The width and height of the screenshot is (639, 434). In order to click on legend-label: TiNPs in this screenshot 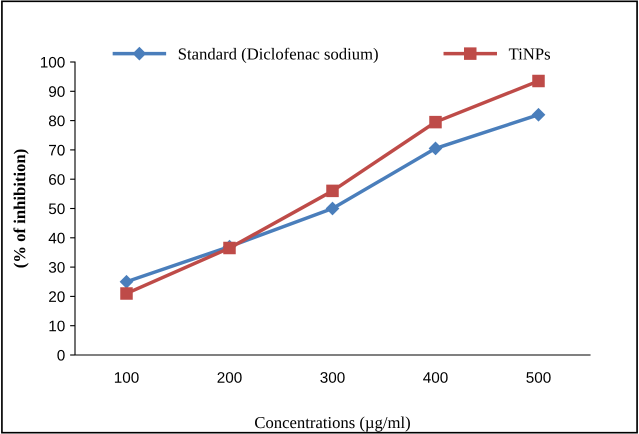, I will do `click(529, 54)`.